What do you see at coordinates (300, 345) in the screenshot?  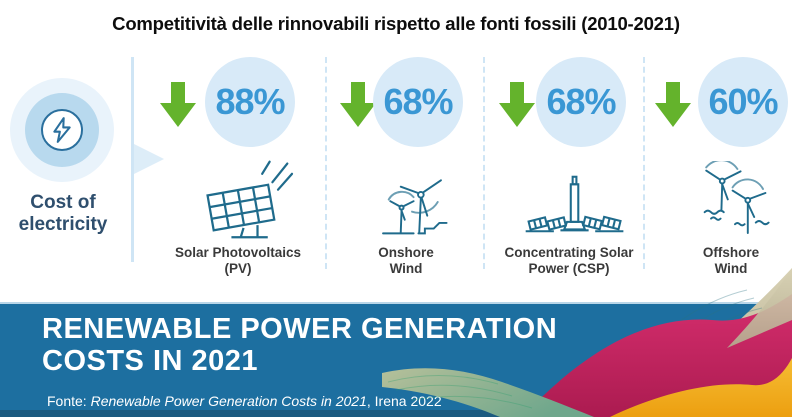 I see `report-title: RENEWABLE POWER GENERATION COSTS IN 2021` at bounding box center [300, 345].